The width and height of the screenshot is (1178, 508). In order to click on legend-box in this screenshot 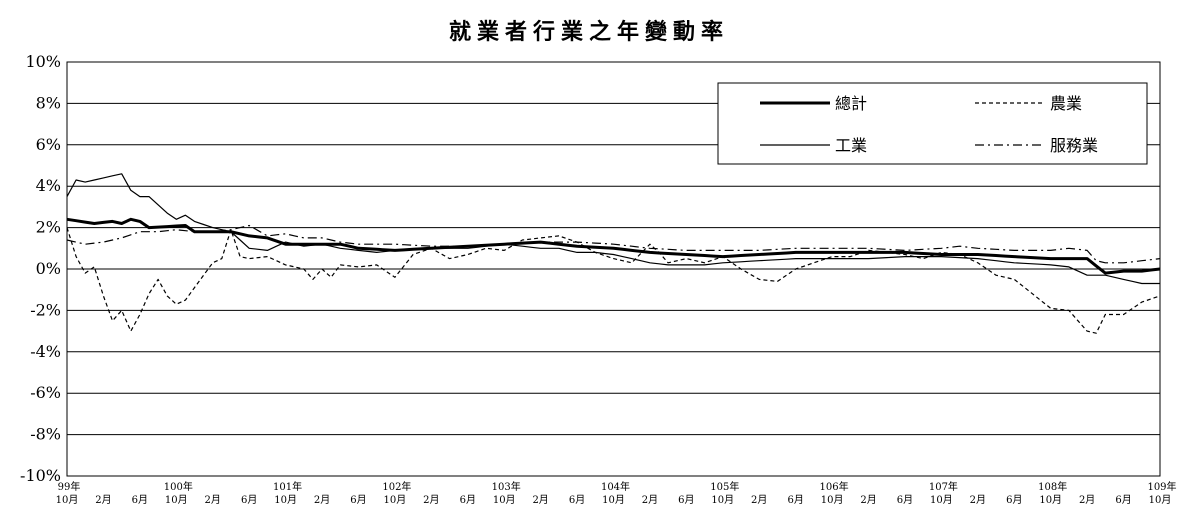, I will do `click(932, 123)`.